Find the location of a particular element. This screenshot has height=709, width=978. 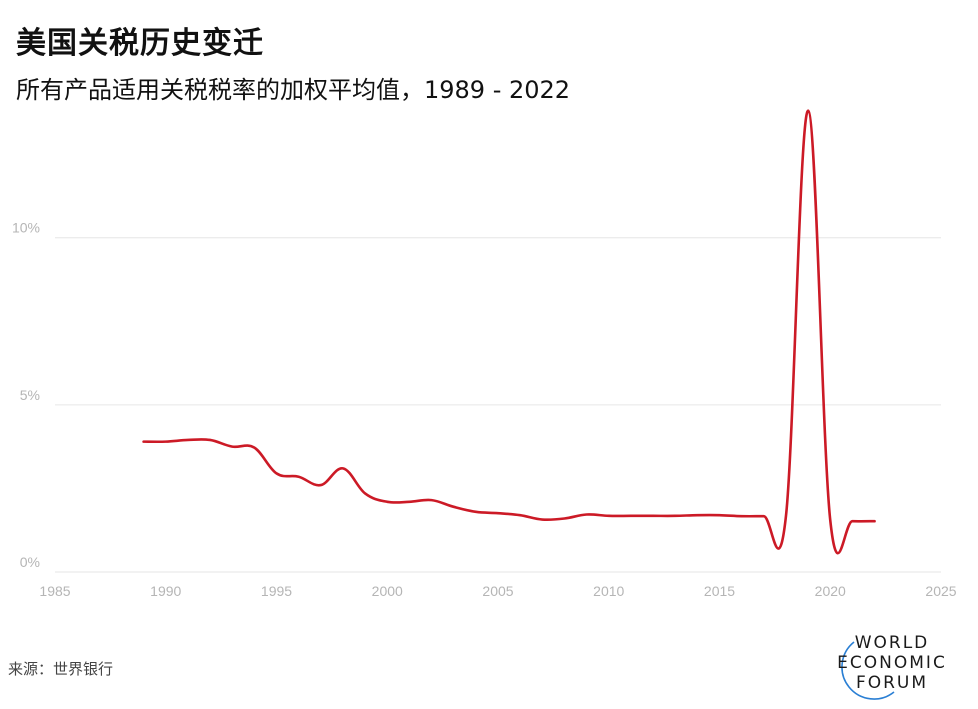

data-point-2005 is located at coordinates (498, 513).